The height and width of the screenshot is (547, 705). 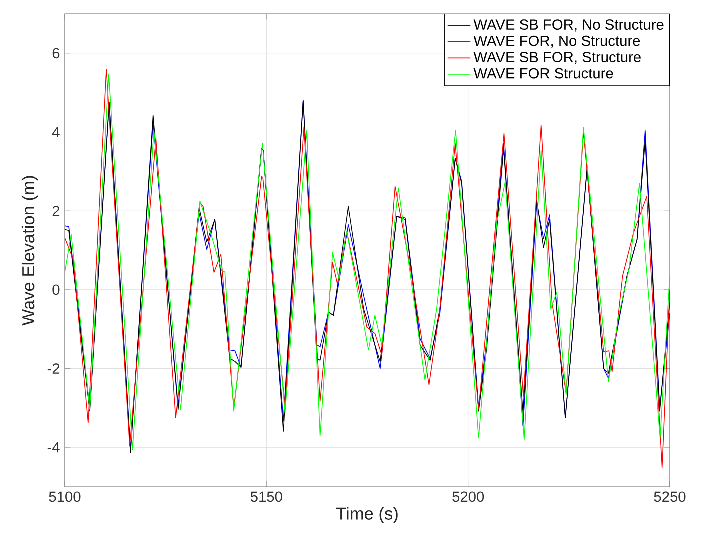 I want to click on y-tick-label: -4, so click(x=54, y=447).